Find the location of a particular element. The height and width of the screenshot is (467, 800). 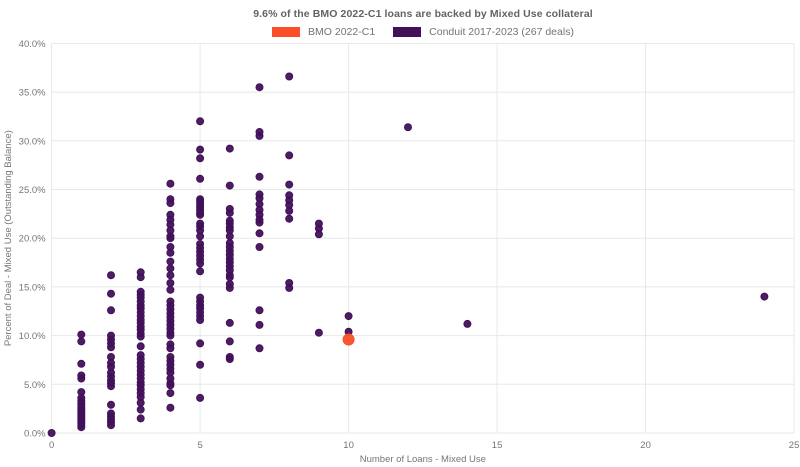

legend-item-bmo: BMO 2022-C1 is located at coordinates (323, 32).